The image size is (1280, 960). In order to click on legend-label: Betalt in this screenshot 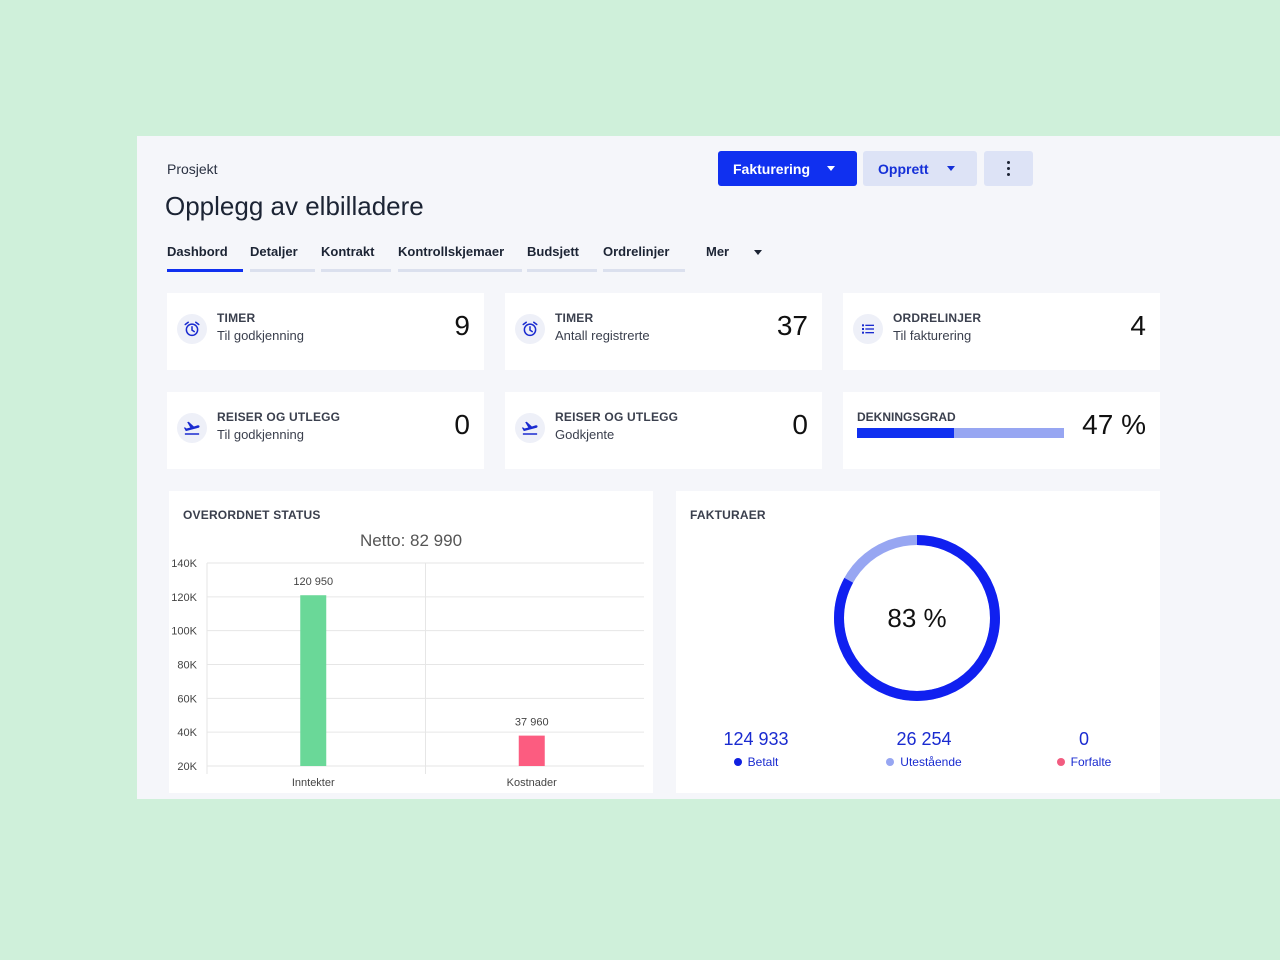, I will do `click(763, 762)`.